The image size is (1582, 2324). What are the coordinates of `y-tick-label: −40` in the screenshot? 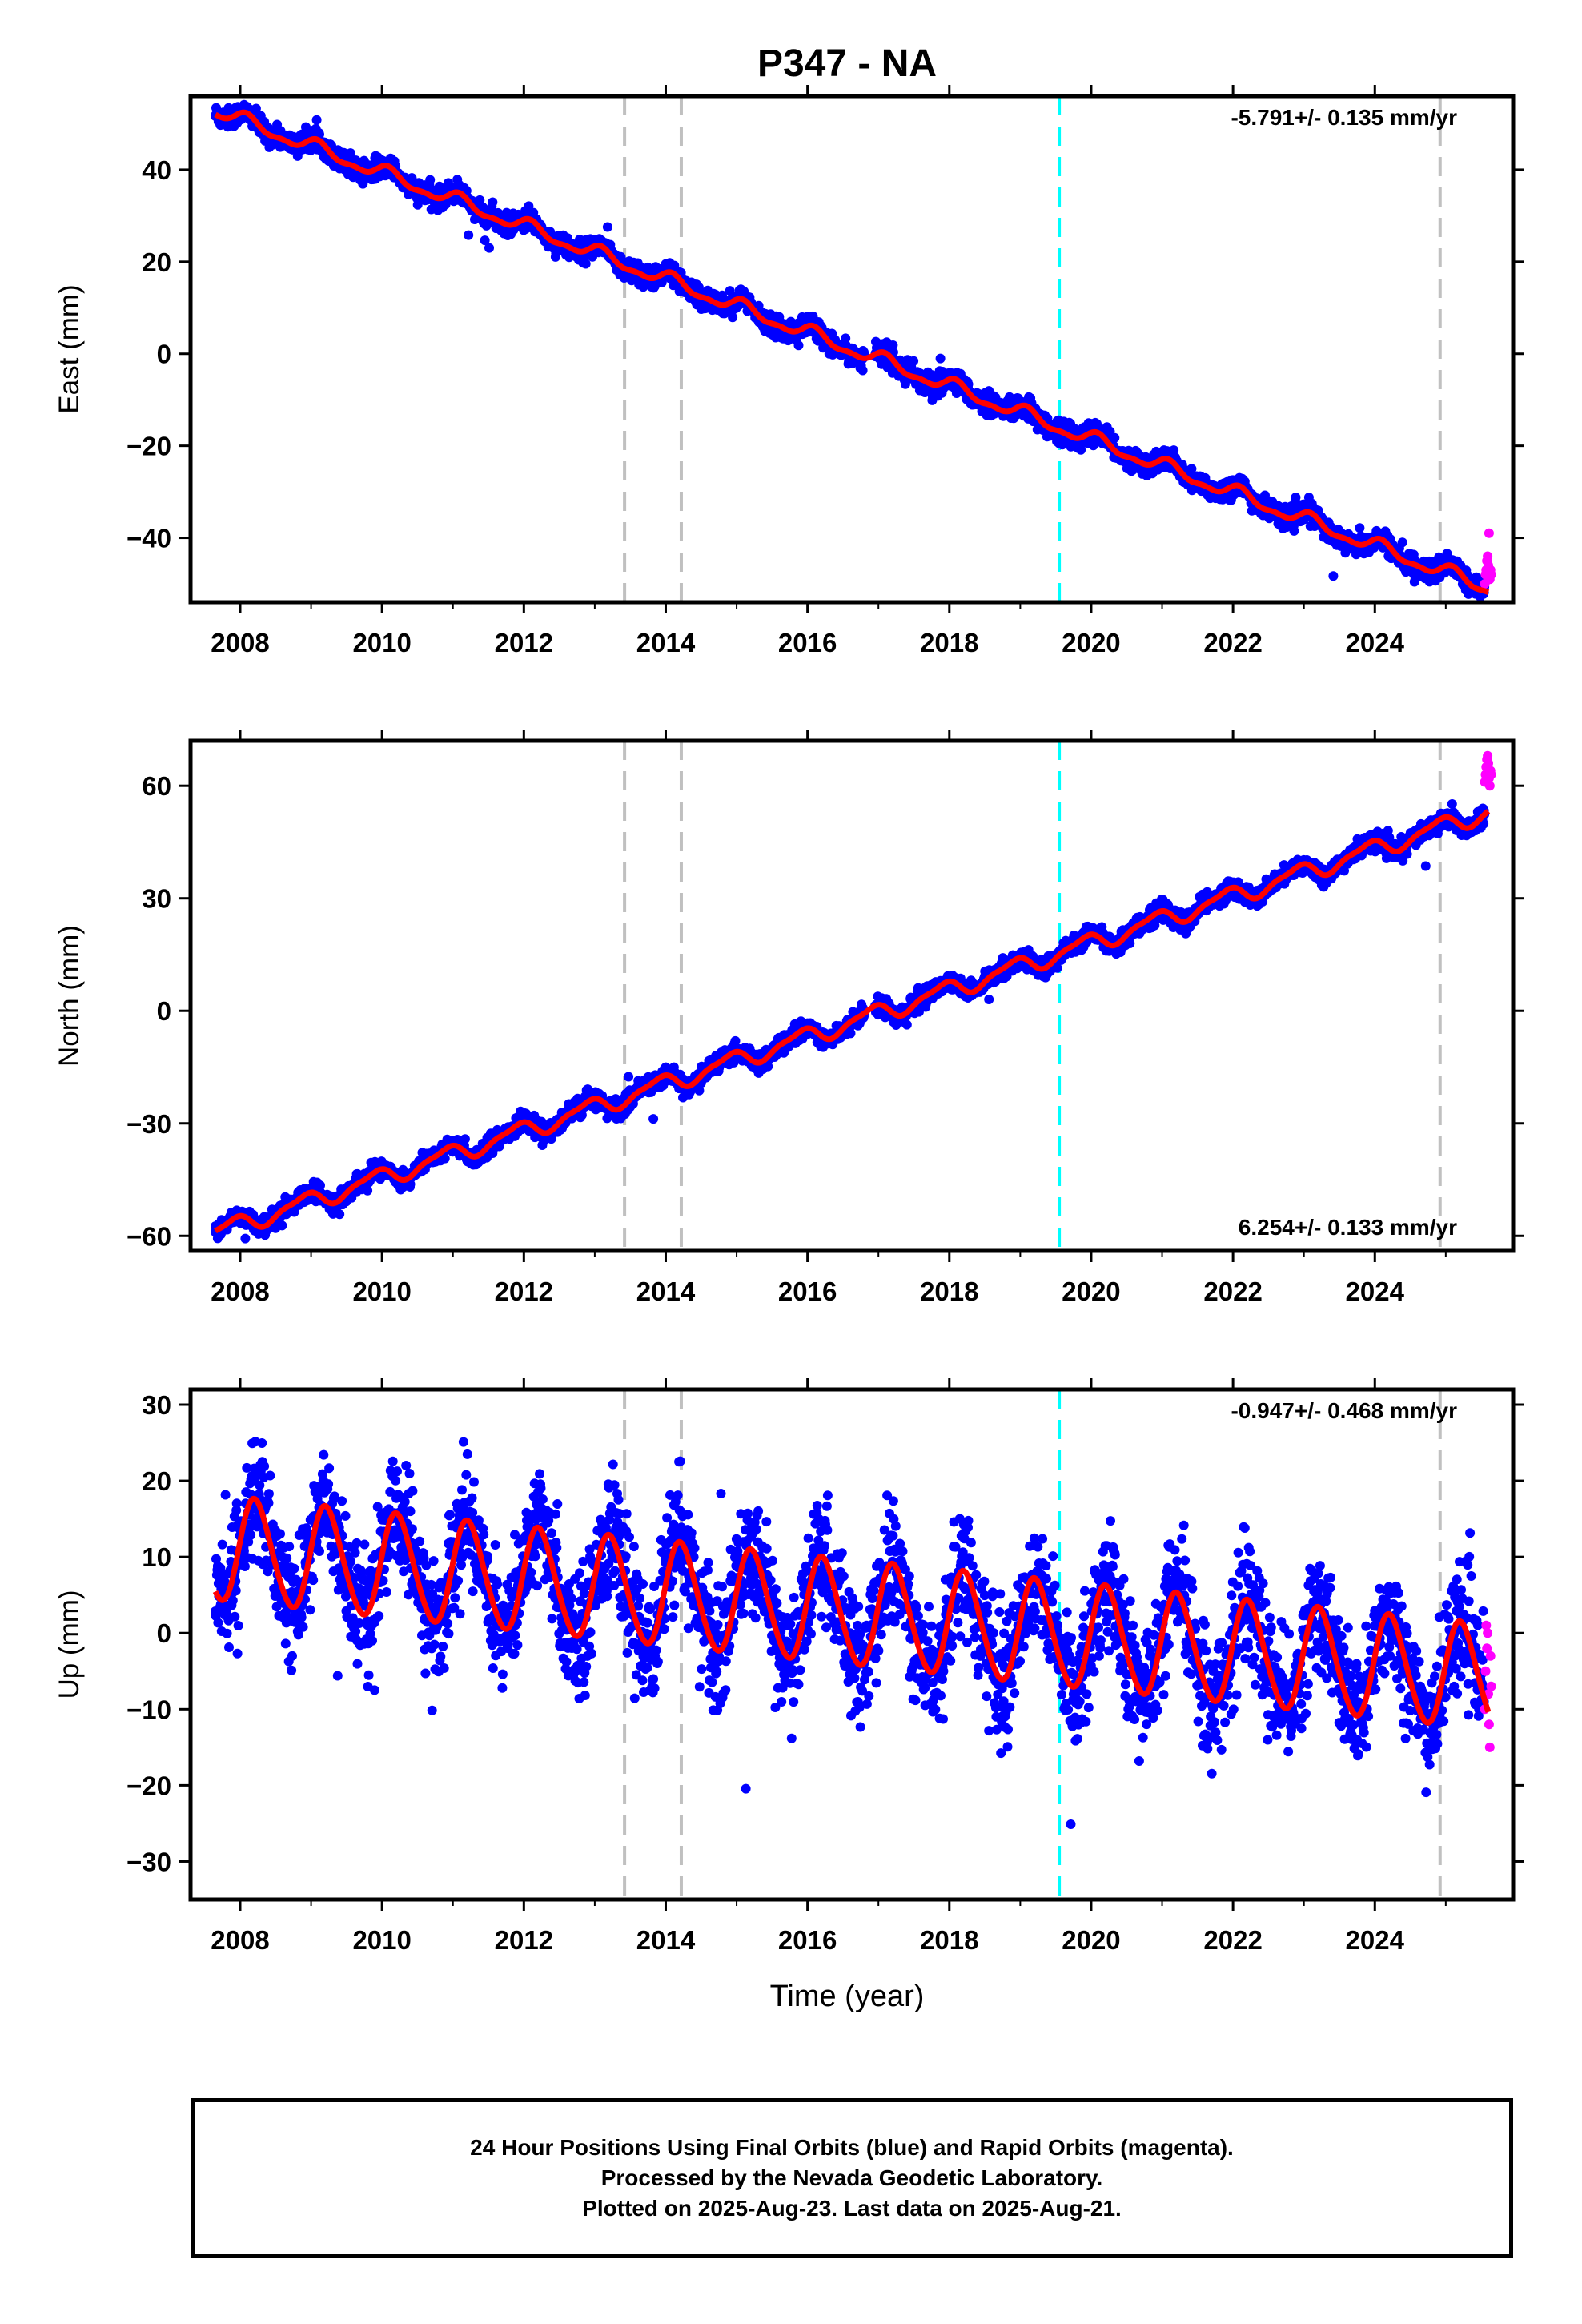 It's located at (148, 538).